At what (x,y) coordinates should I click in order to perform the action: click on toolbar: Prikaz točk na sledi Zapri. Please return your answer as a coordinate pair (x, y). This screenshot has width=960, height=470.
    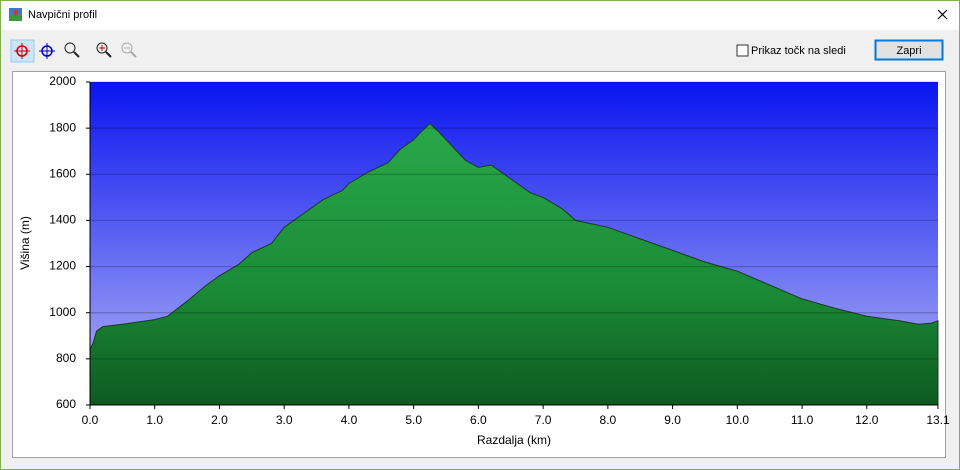
    Looking at the image, I should click on (477, 51).